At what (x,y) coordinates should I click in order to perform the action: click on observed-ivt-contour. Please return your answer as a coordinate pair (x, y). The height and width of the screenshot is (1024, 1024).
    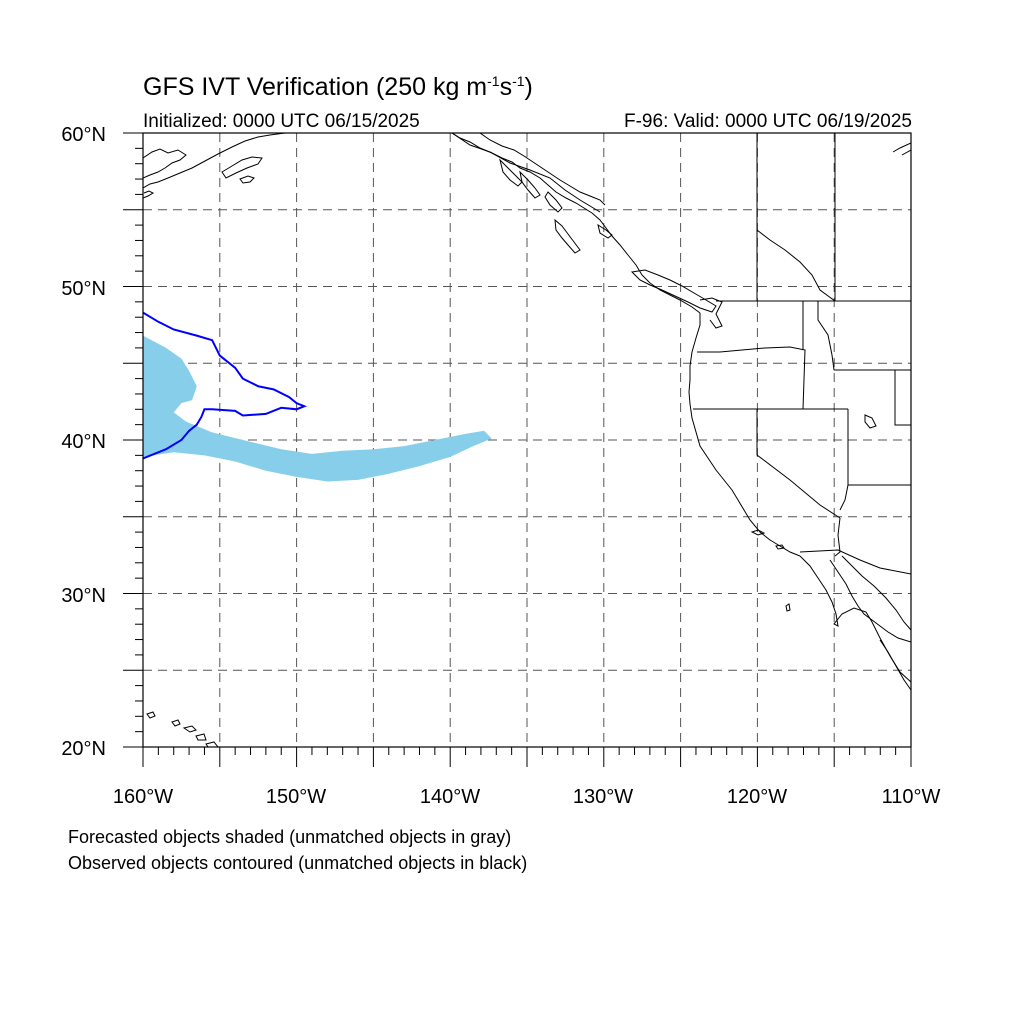
    Looking at the image, I should click on (225, 385).